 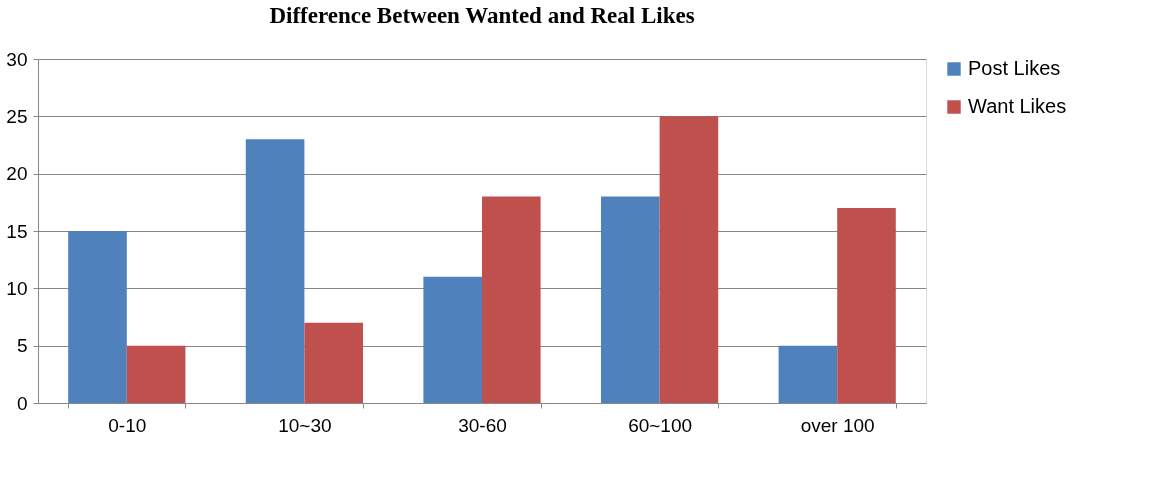 I want to click on legend-label: Want Likes, so click(x=1017, y=106).